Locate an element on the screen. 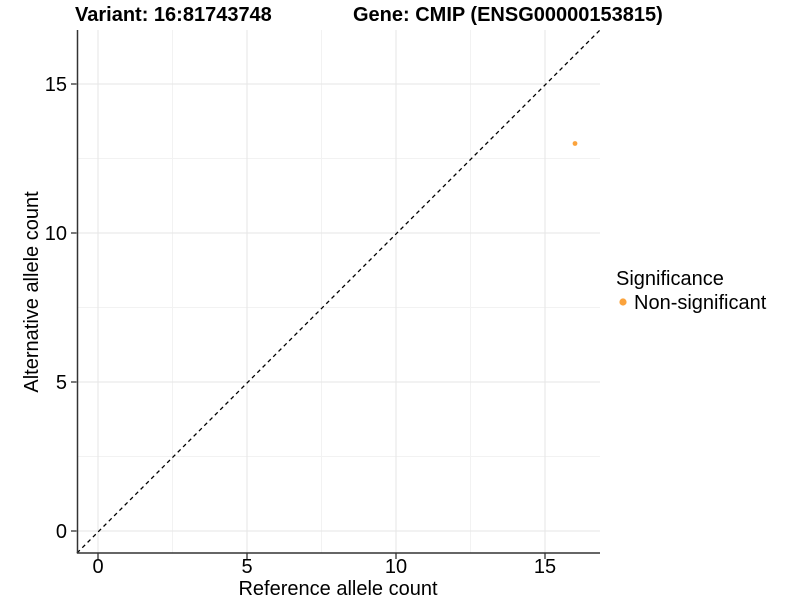  legend: Significance Non-significant is located at coordinates (691, 291).